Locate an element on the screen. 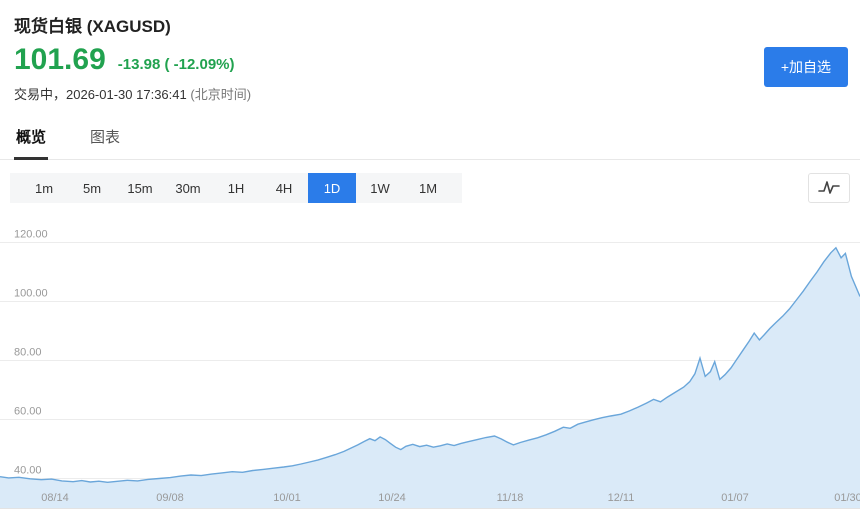  x-axis-label: 09/08 is located at coordinates (170, 498).